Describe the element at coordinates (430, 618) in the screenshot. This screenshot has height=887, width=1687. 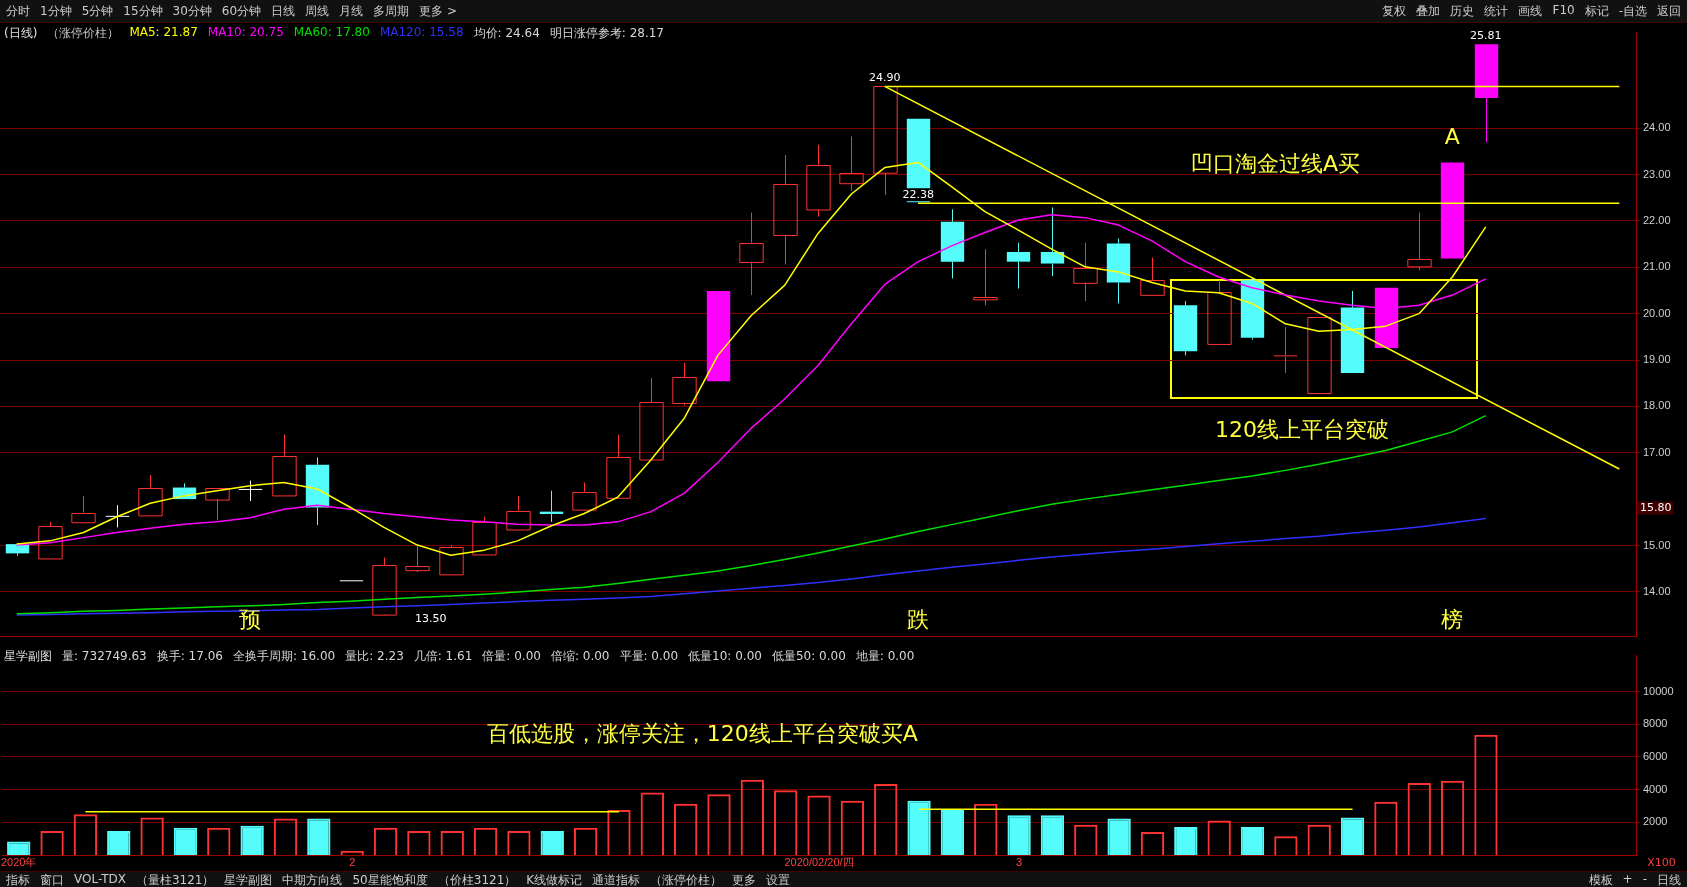
I see `annotation: 13.50` at that location.